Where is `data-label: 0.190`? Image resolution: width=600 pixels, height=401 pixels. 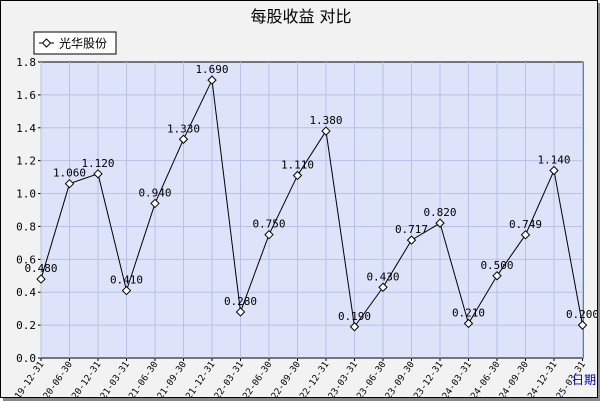 data-label: 0.190 is located at coordinates (354, 316).